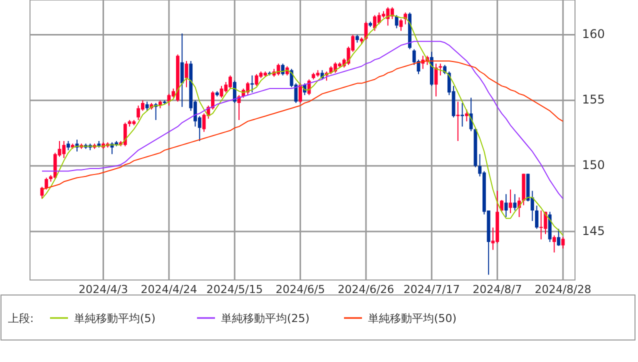 The image size is (638, 362). What do you see at coordinates (497, 289) in the screenshot?
I see `x-tick-label: 2024/8/7` at bounding box center [497, 289].